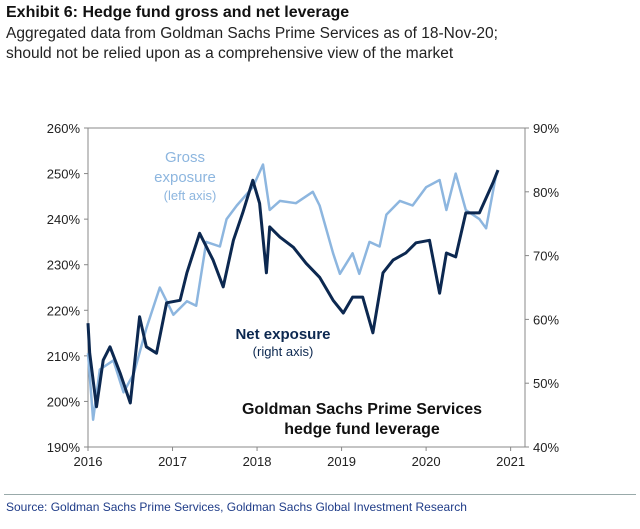 This screenshot has height=529, width=640. I want to click on x-tick-label: 2020, so click(426, 461).